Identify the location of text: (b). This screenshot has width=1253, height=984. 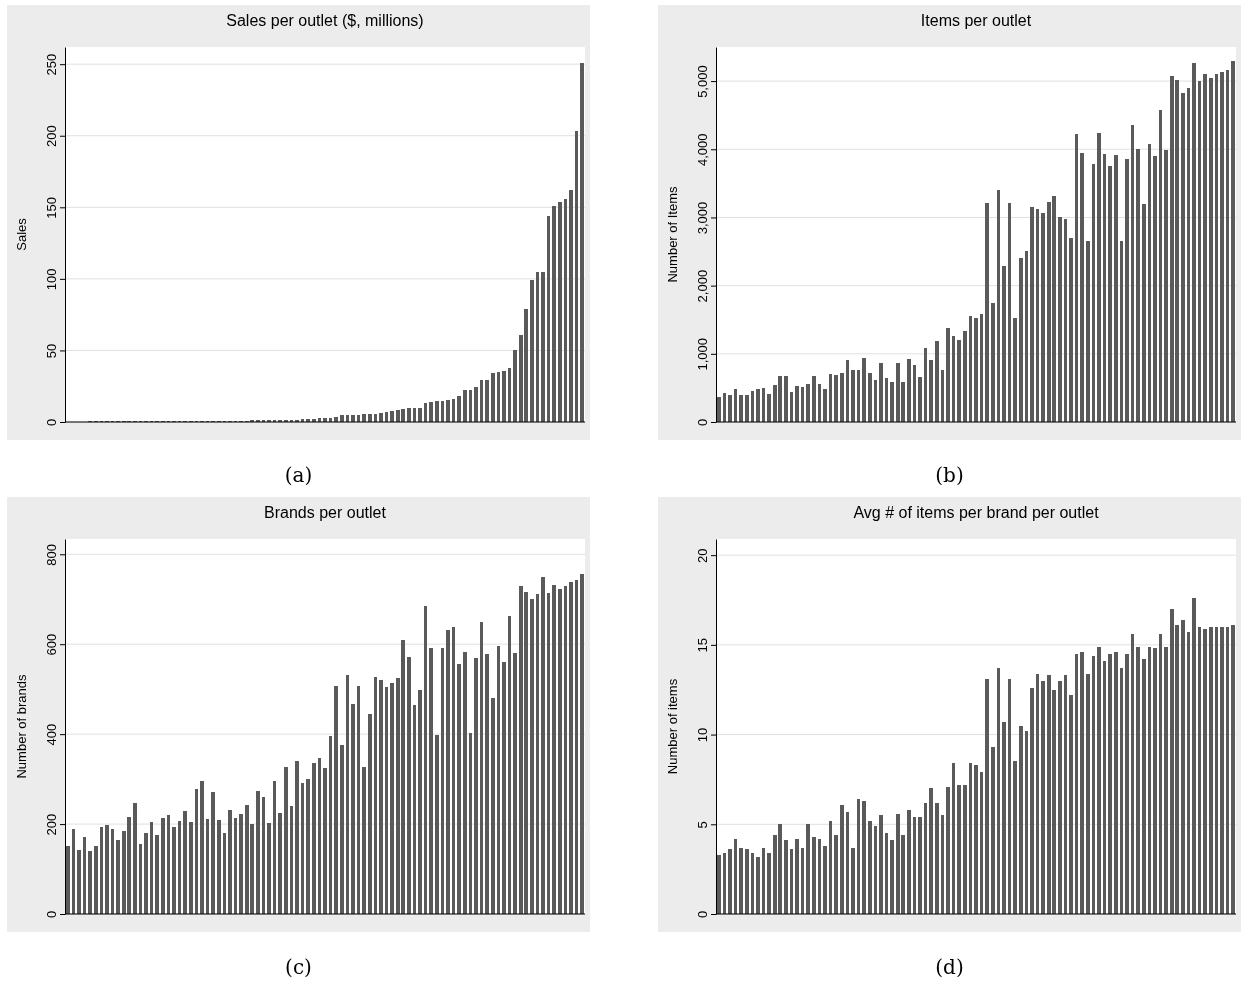
(949, 475).